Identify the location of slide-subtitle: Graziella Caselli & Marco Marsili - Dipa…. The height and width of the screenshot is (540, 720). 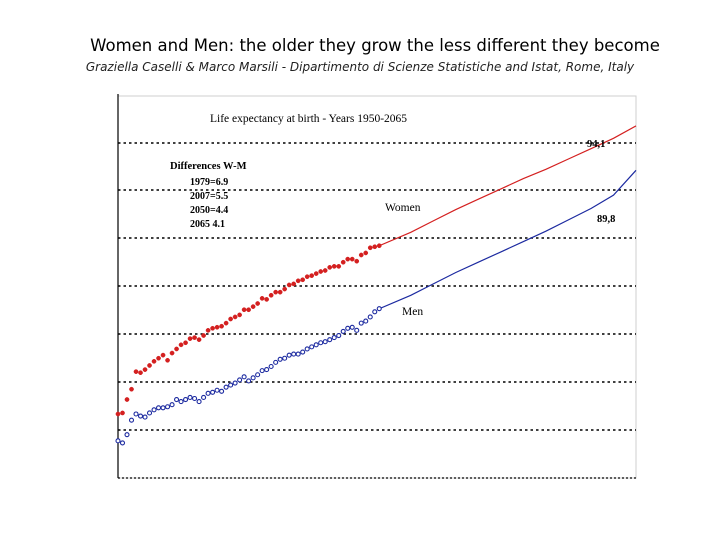
(360, 67).